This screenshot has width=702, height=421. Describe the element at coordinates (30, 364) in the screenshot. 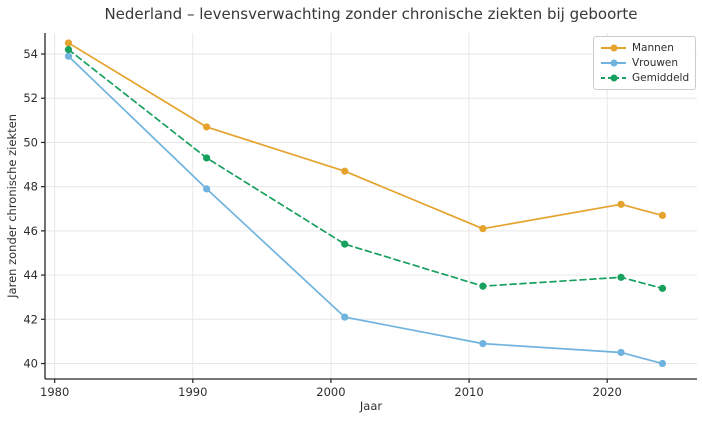

I see `y-tick-label: 40` at that location.